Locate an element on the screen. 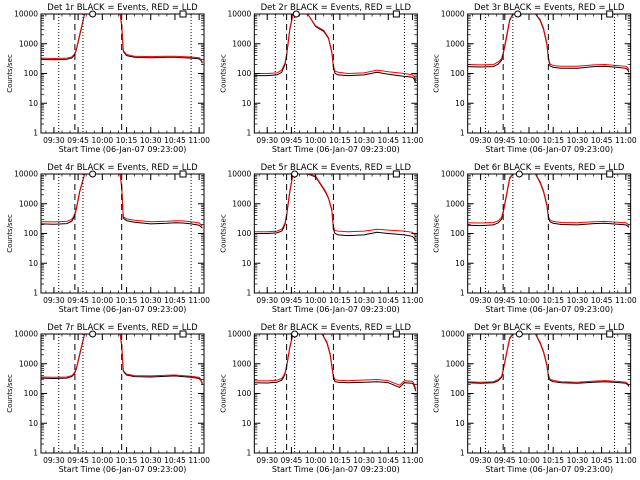  chart-title: Det 1r BLACK = Events, RED = LLD is located at coordinates (122, 8).